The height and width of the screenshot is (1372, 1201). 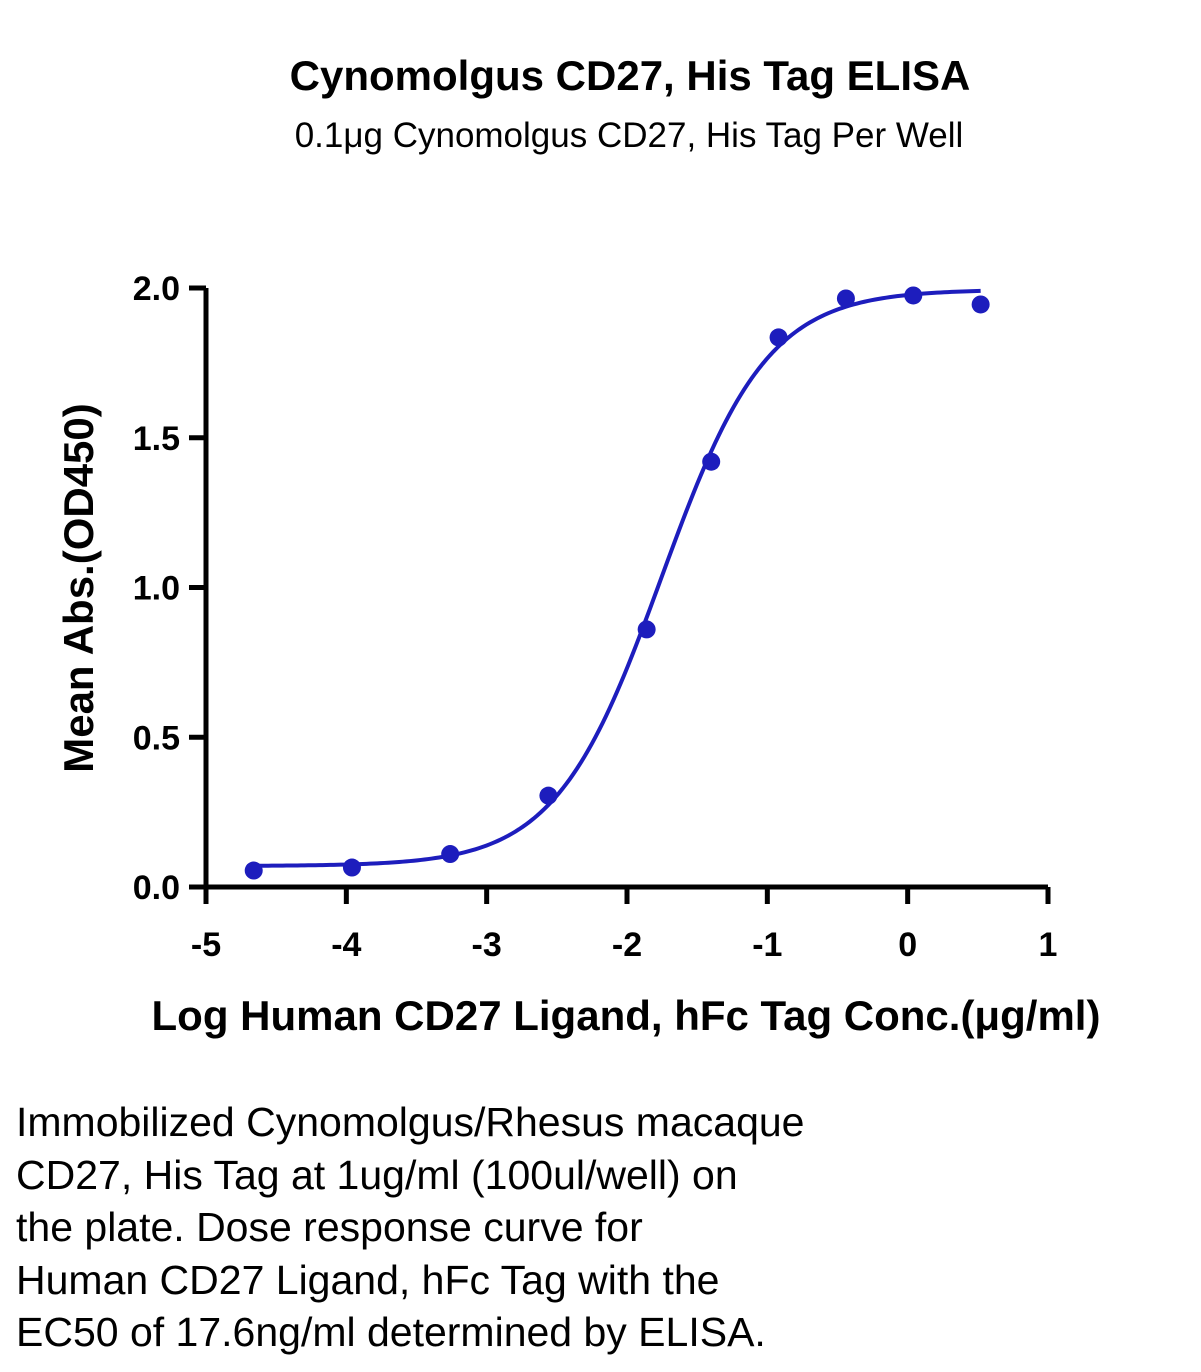 What do you see at coordinates (156, 589) in the screenshot?
I see `y-tick-label: 1.0` at bounding box center [156, 589].